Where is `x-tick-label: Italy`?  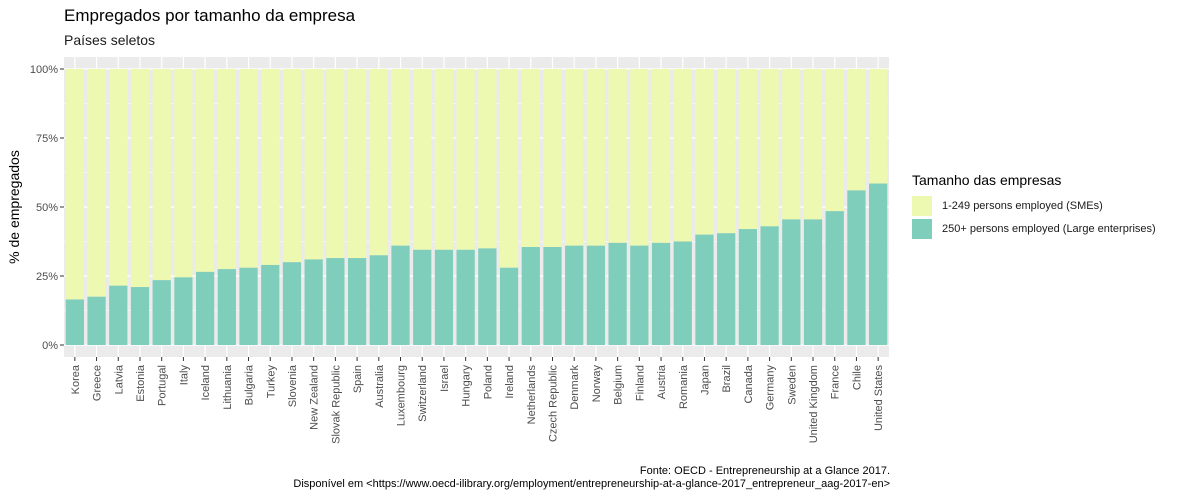 x-tick-label: Italy is located at coordinates (184, 375).